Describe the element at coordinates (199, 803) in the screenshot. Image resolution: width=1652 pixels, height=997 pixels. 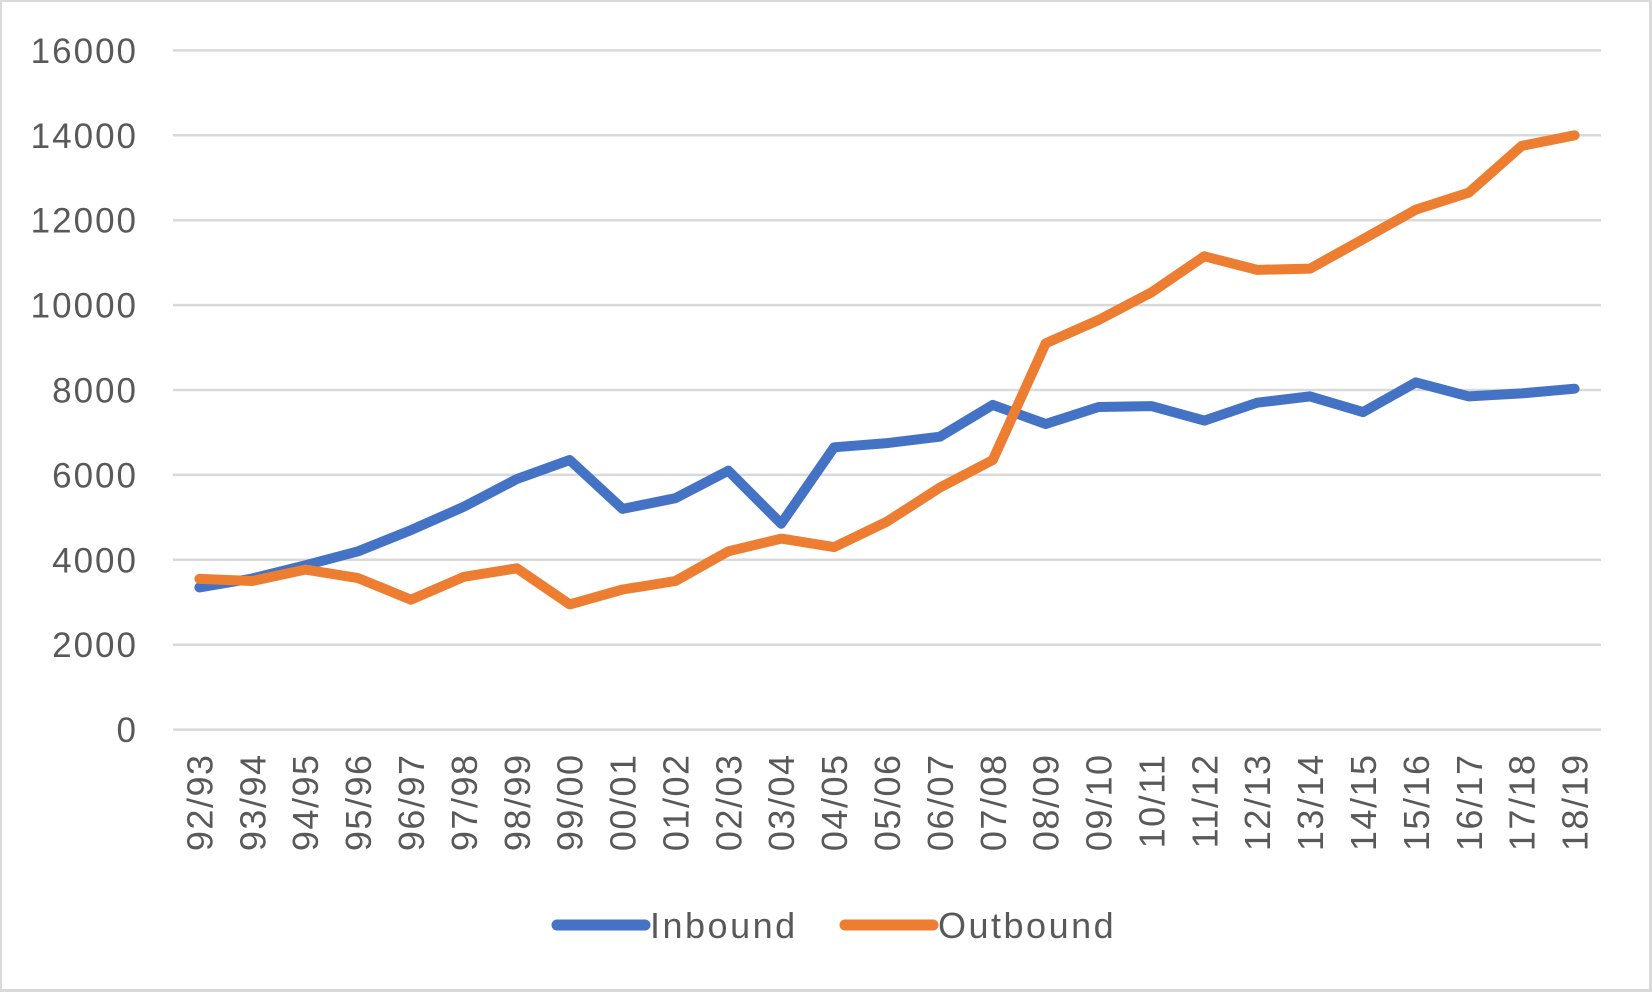
I see `svg-text: 92/93` at that location.